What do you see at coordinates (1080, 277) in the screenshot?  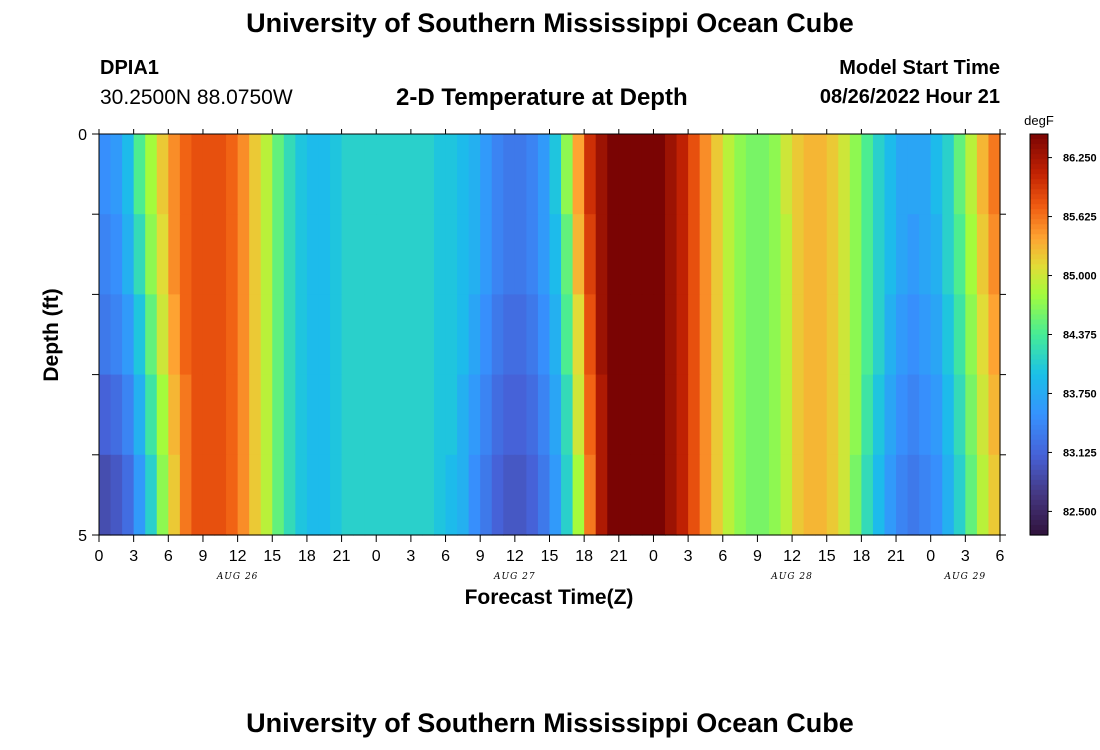 I see `colorbar-tick-label: 85.000` at bounding box center [1080, 277].